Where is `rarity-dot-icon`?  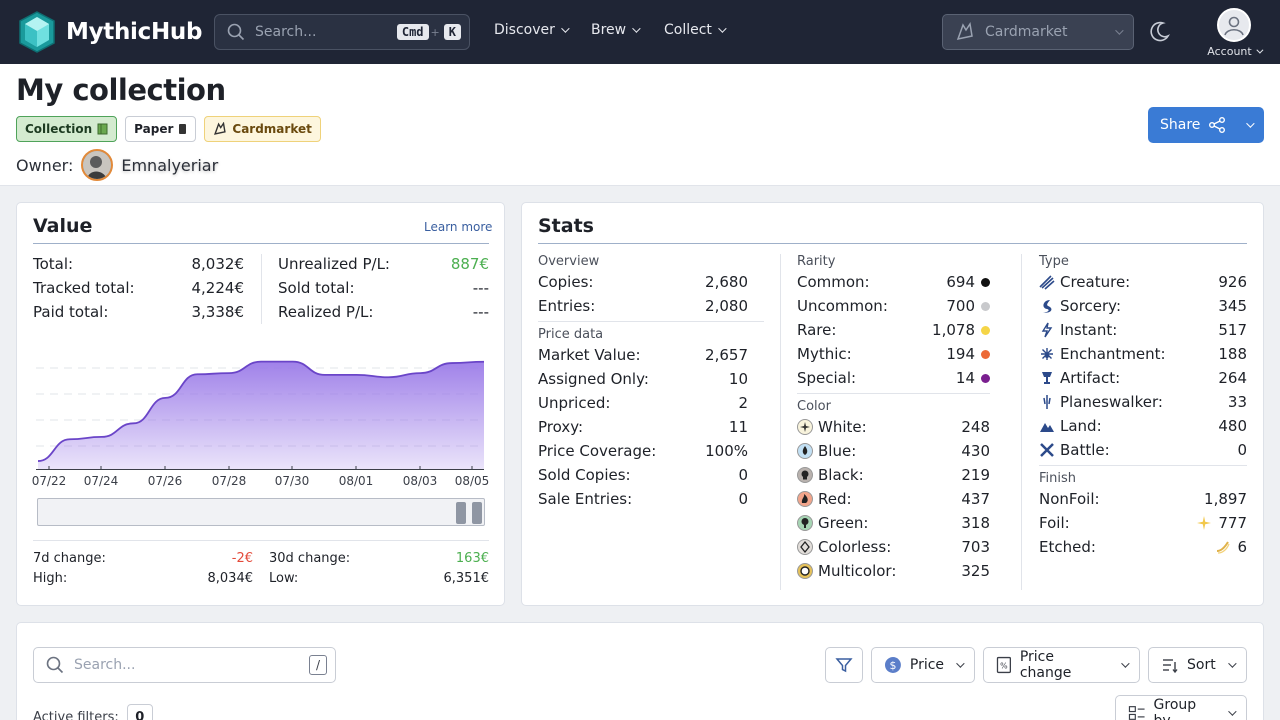 rarity-dot-icon is located at coordinates (985, 330).